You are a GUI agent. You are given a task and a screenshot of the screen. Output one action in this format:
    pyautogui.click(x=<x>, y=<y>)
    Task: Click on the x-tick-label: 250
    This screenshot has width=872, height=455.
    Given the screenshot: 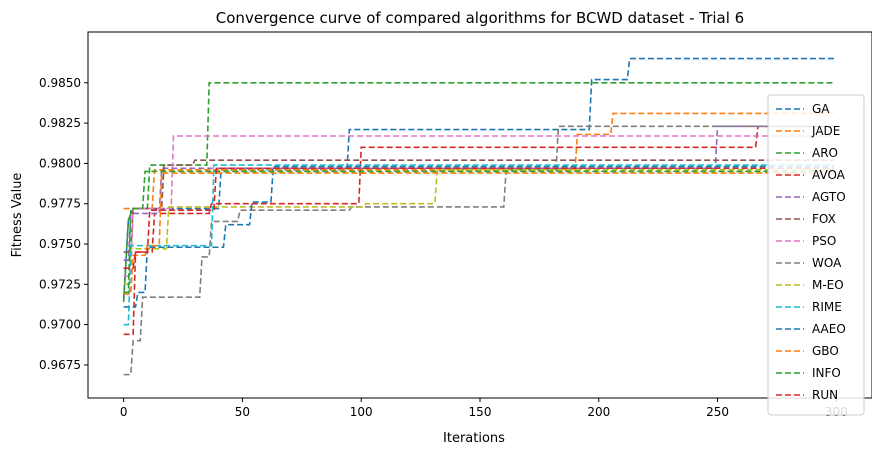 What is the action you would take?
    pyautogui.click(x=717, y=412)
    